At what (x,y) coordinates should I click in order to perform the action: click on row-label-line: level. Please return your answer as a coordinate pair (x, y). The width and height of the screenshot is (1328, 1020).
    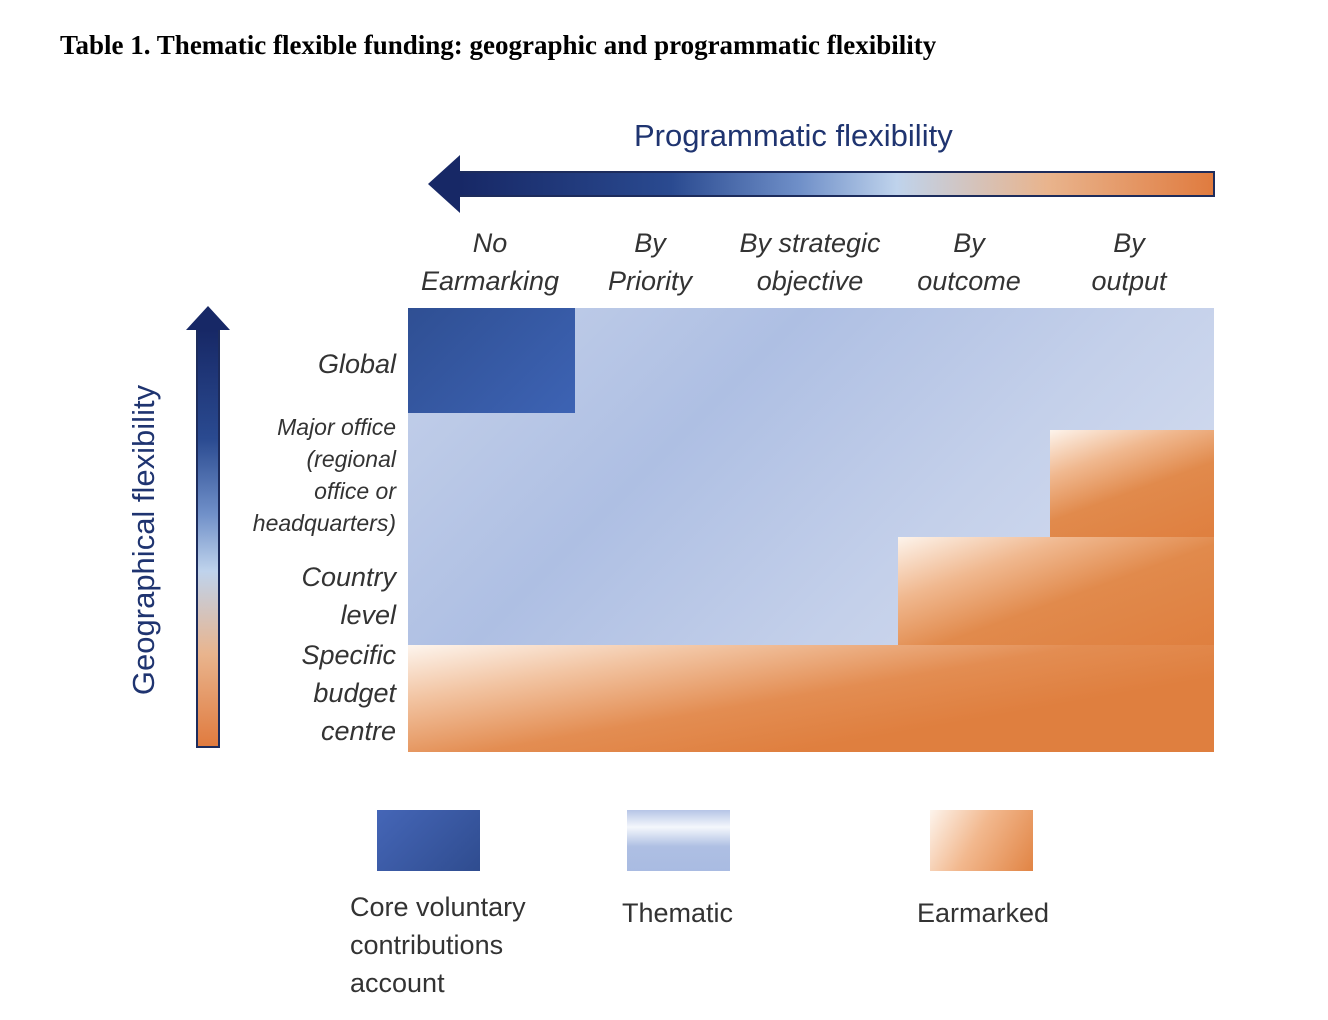
    Looking at the image, I should click on (368, 615).